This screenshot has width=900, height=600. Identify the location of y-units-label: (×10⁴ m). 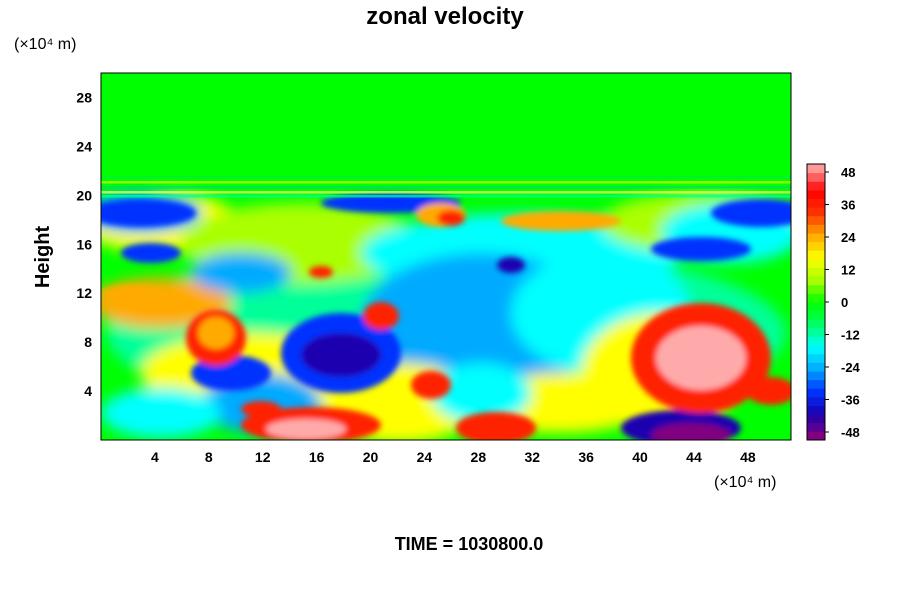
(45, 44).